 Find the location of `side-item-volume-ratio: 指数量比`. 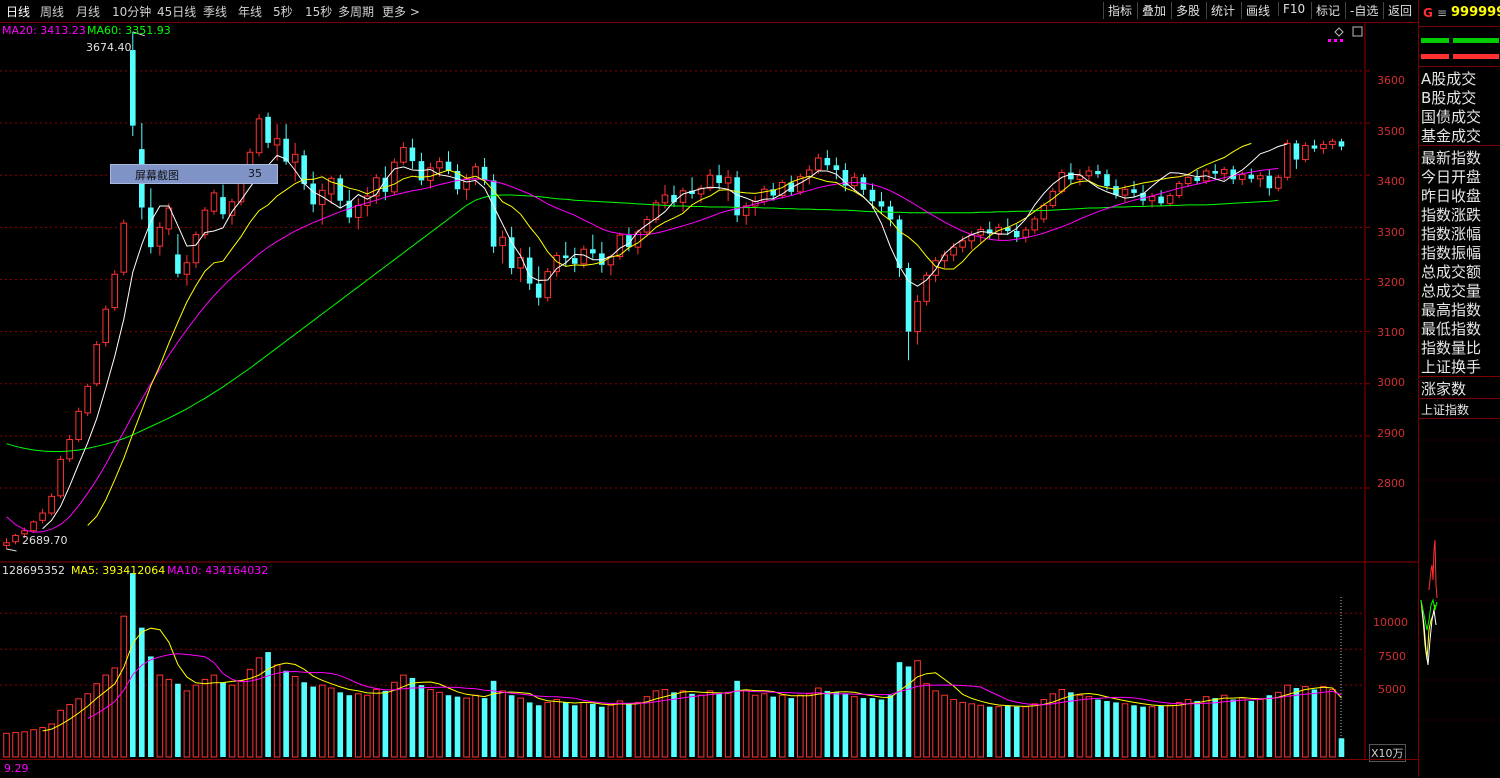

side-item-volume-ratio: 指数量比 is located at coordinates (1451, 348).